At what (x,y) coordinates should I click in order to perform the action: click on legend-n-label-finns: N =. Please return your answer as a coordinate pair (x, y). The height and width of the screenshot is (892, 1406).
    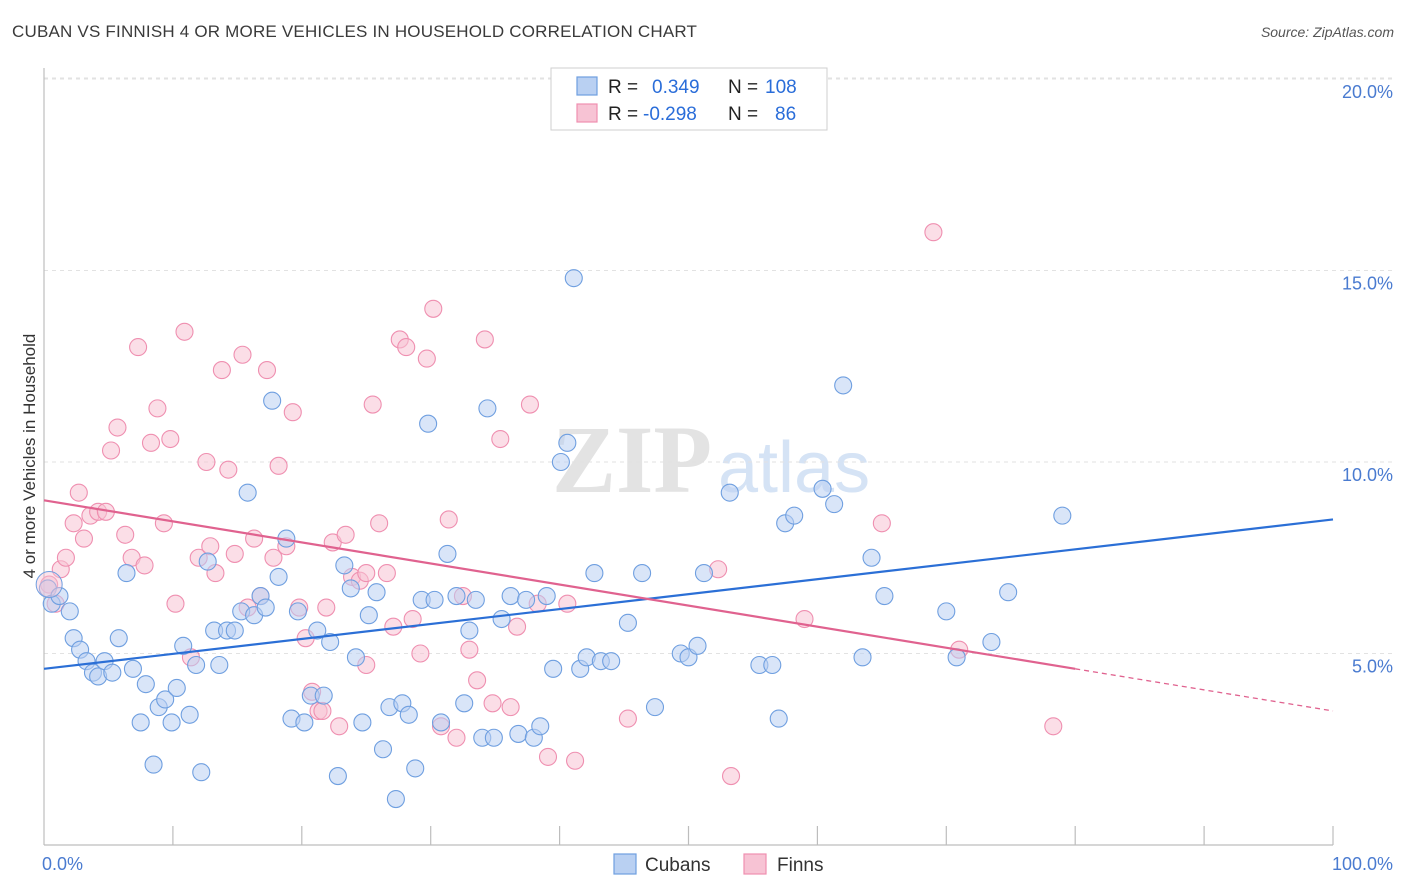
    Looking at the image, I should click on (743, 114).